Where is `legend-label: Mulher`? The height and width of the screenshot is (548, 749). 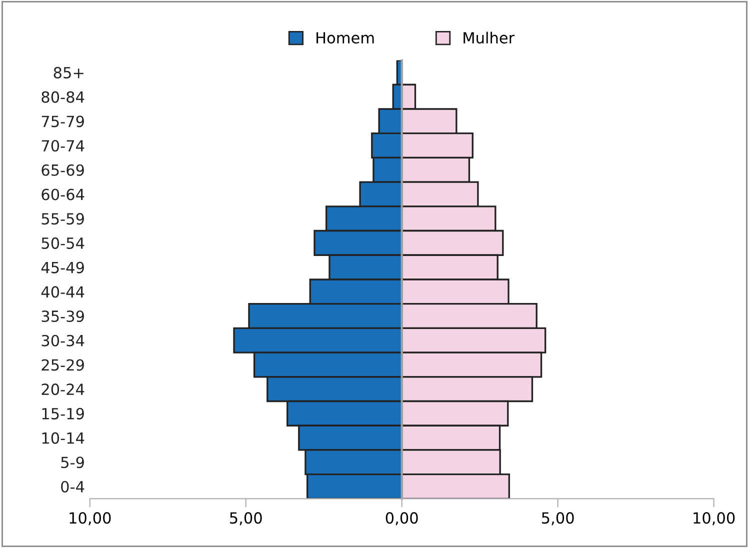 legend-label: Mulher is located at coordinates (489, 38).